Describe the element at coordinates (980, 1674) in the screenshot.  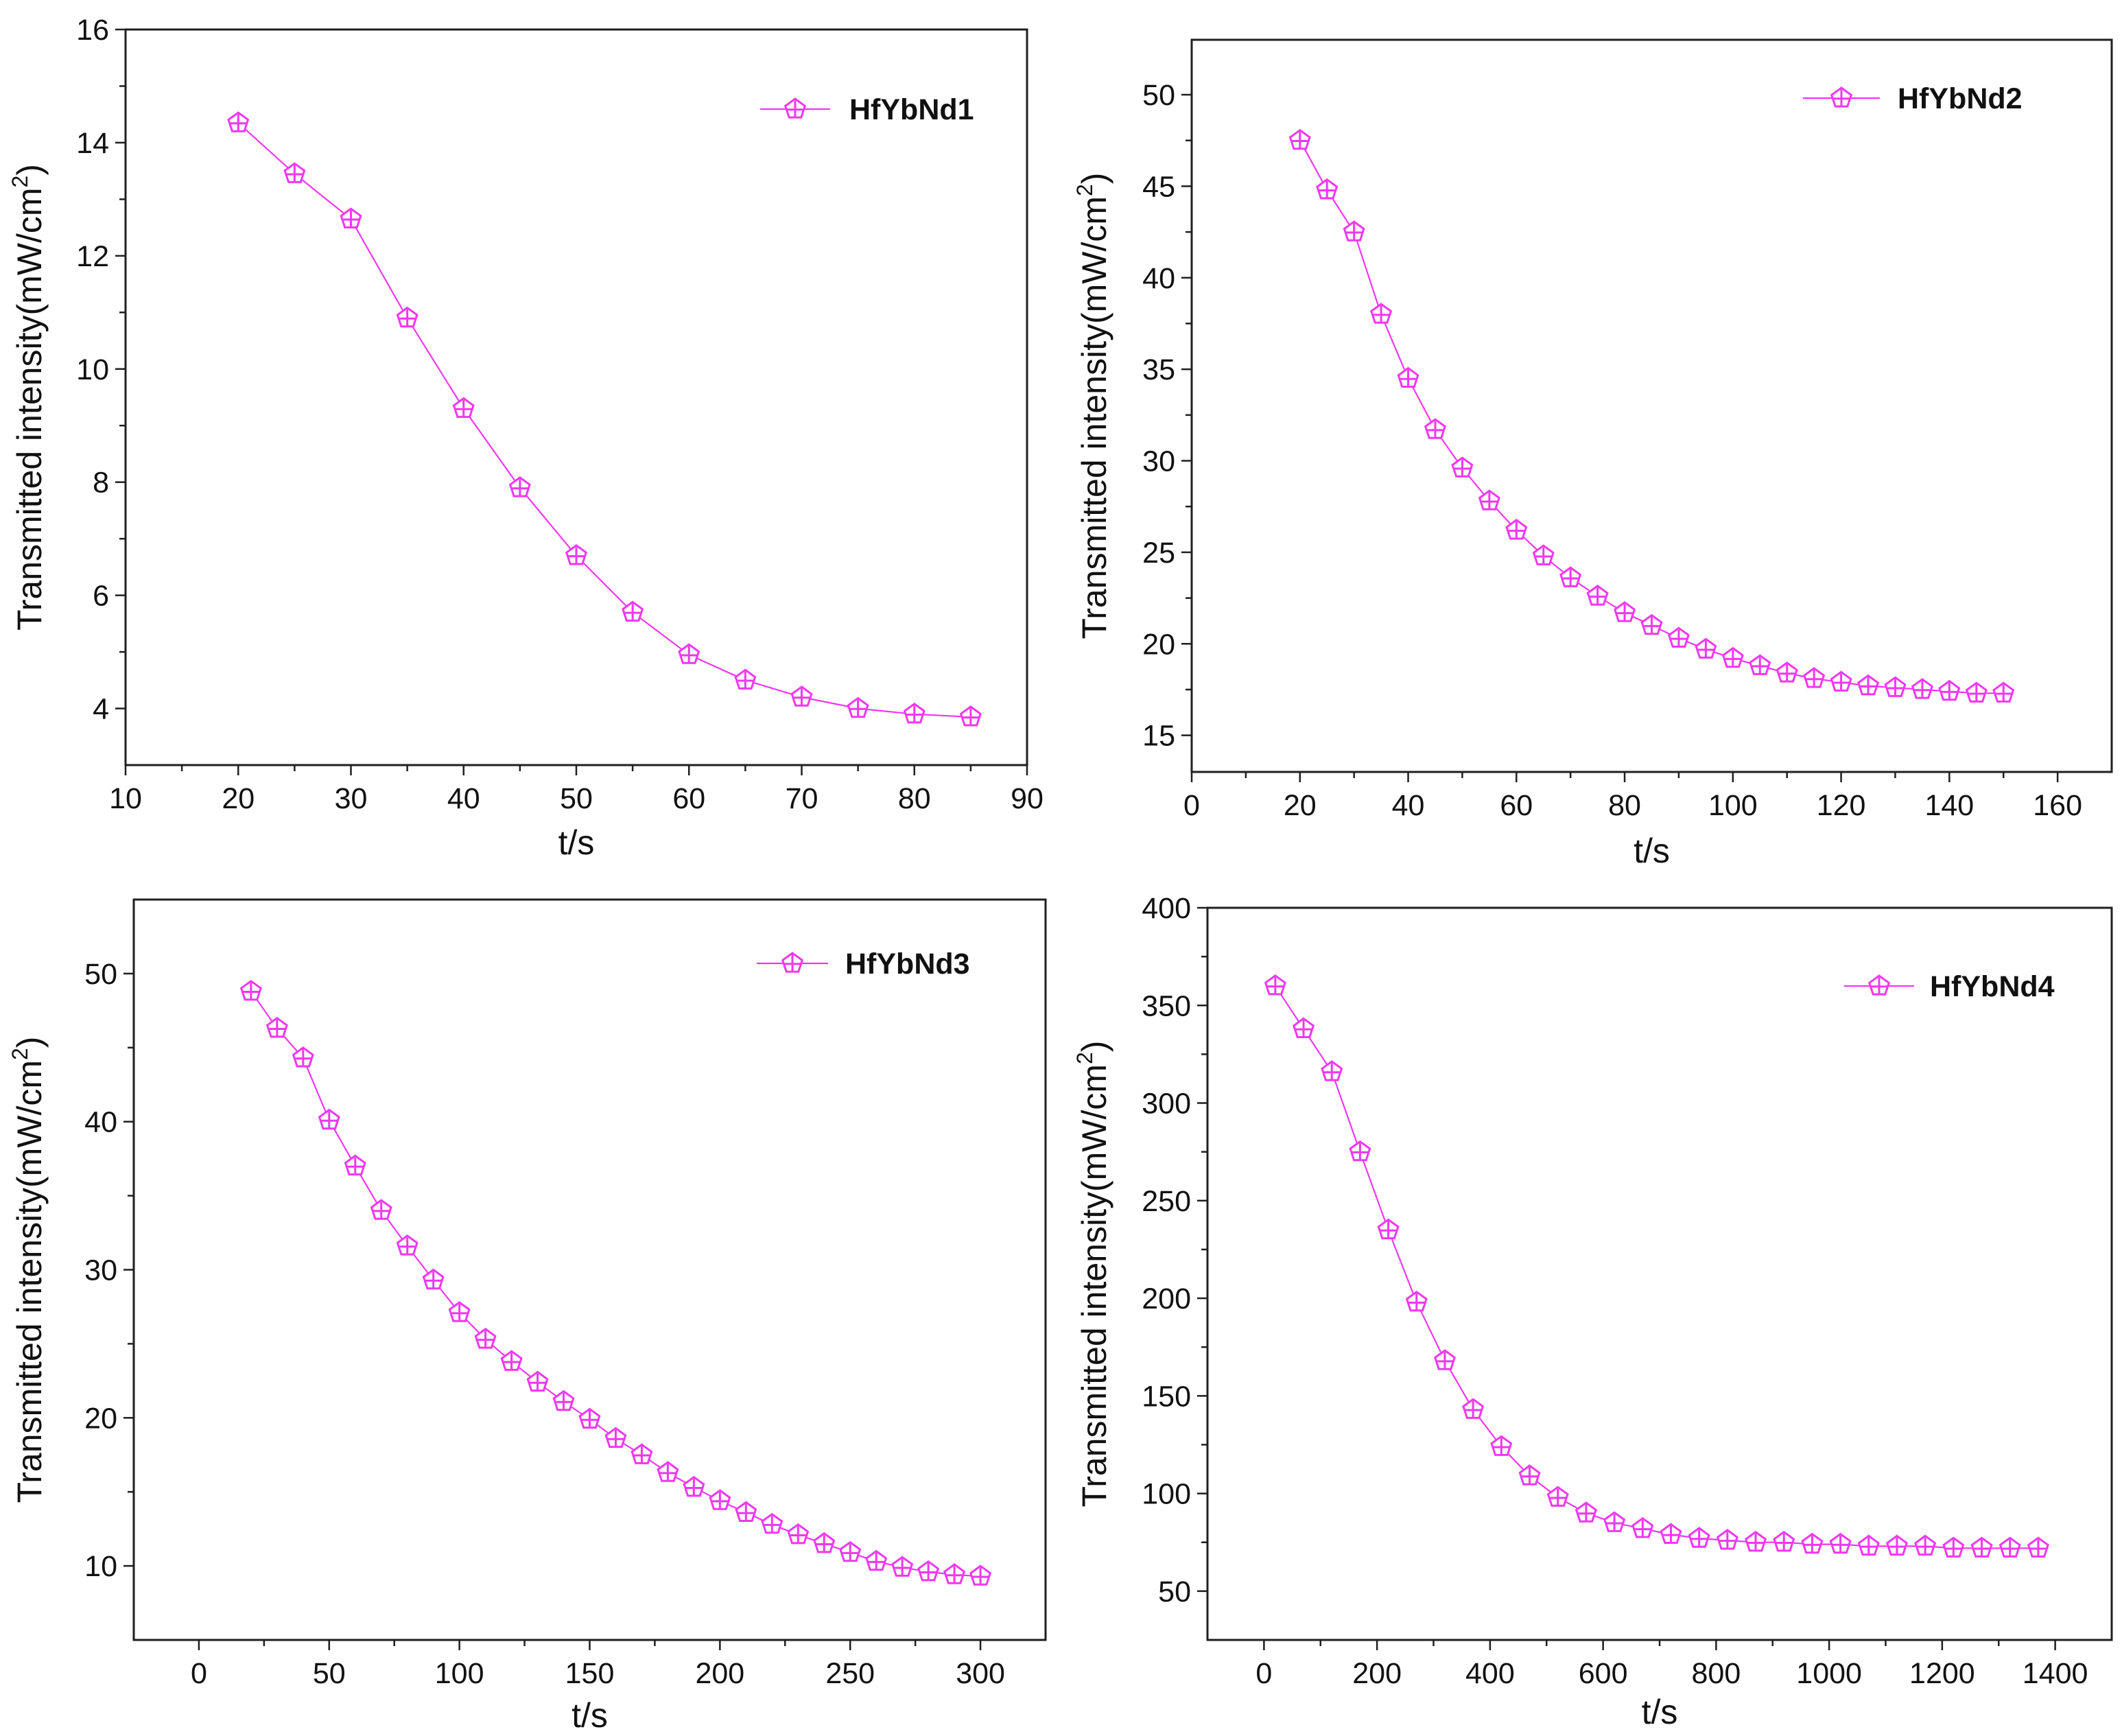
I see `x-tick-label: 300` at that location.